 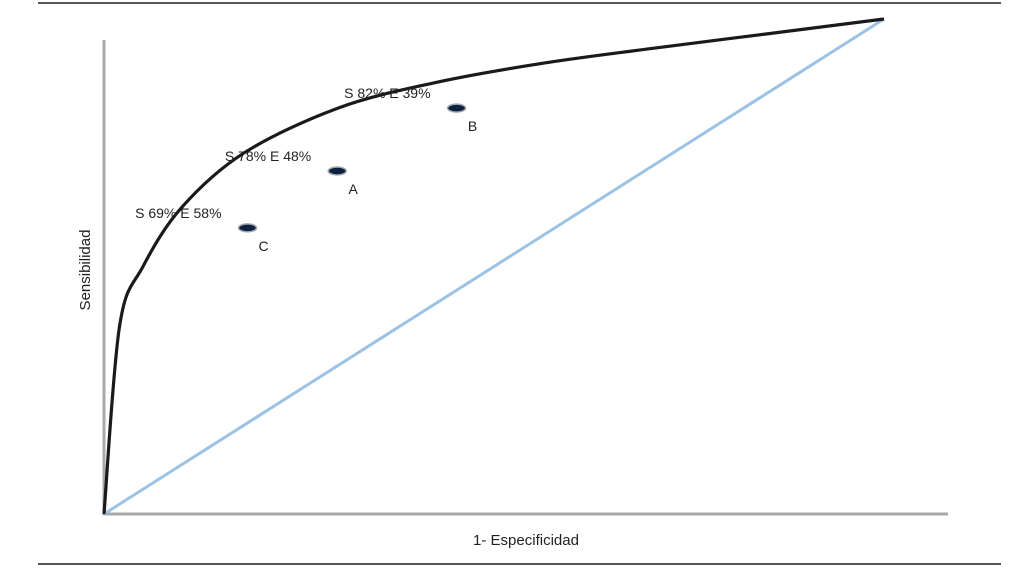 I want to click on point-value-label-a: S 78% E 48%, so click(x=268, y=156).